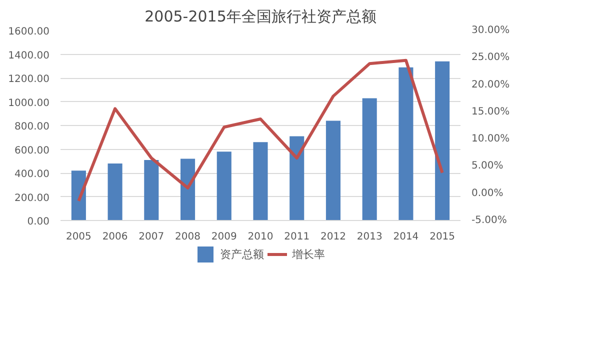 The width and height of the screenshot is (600, 337). What do you see at coordinates (297, 237) in the screenshot?
I see `x-tick-label: 2011` at bounding box center [297, 237].